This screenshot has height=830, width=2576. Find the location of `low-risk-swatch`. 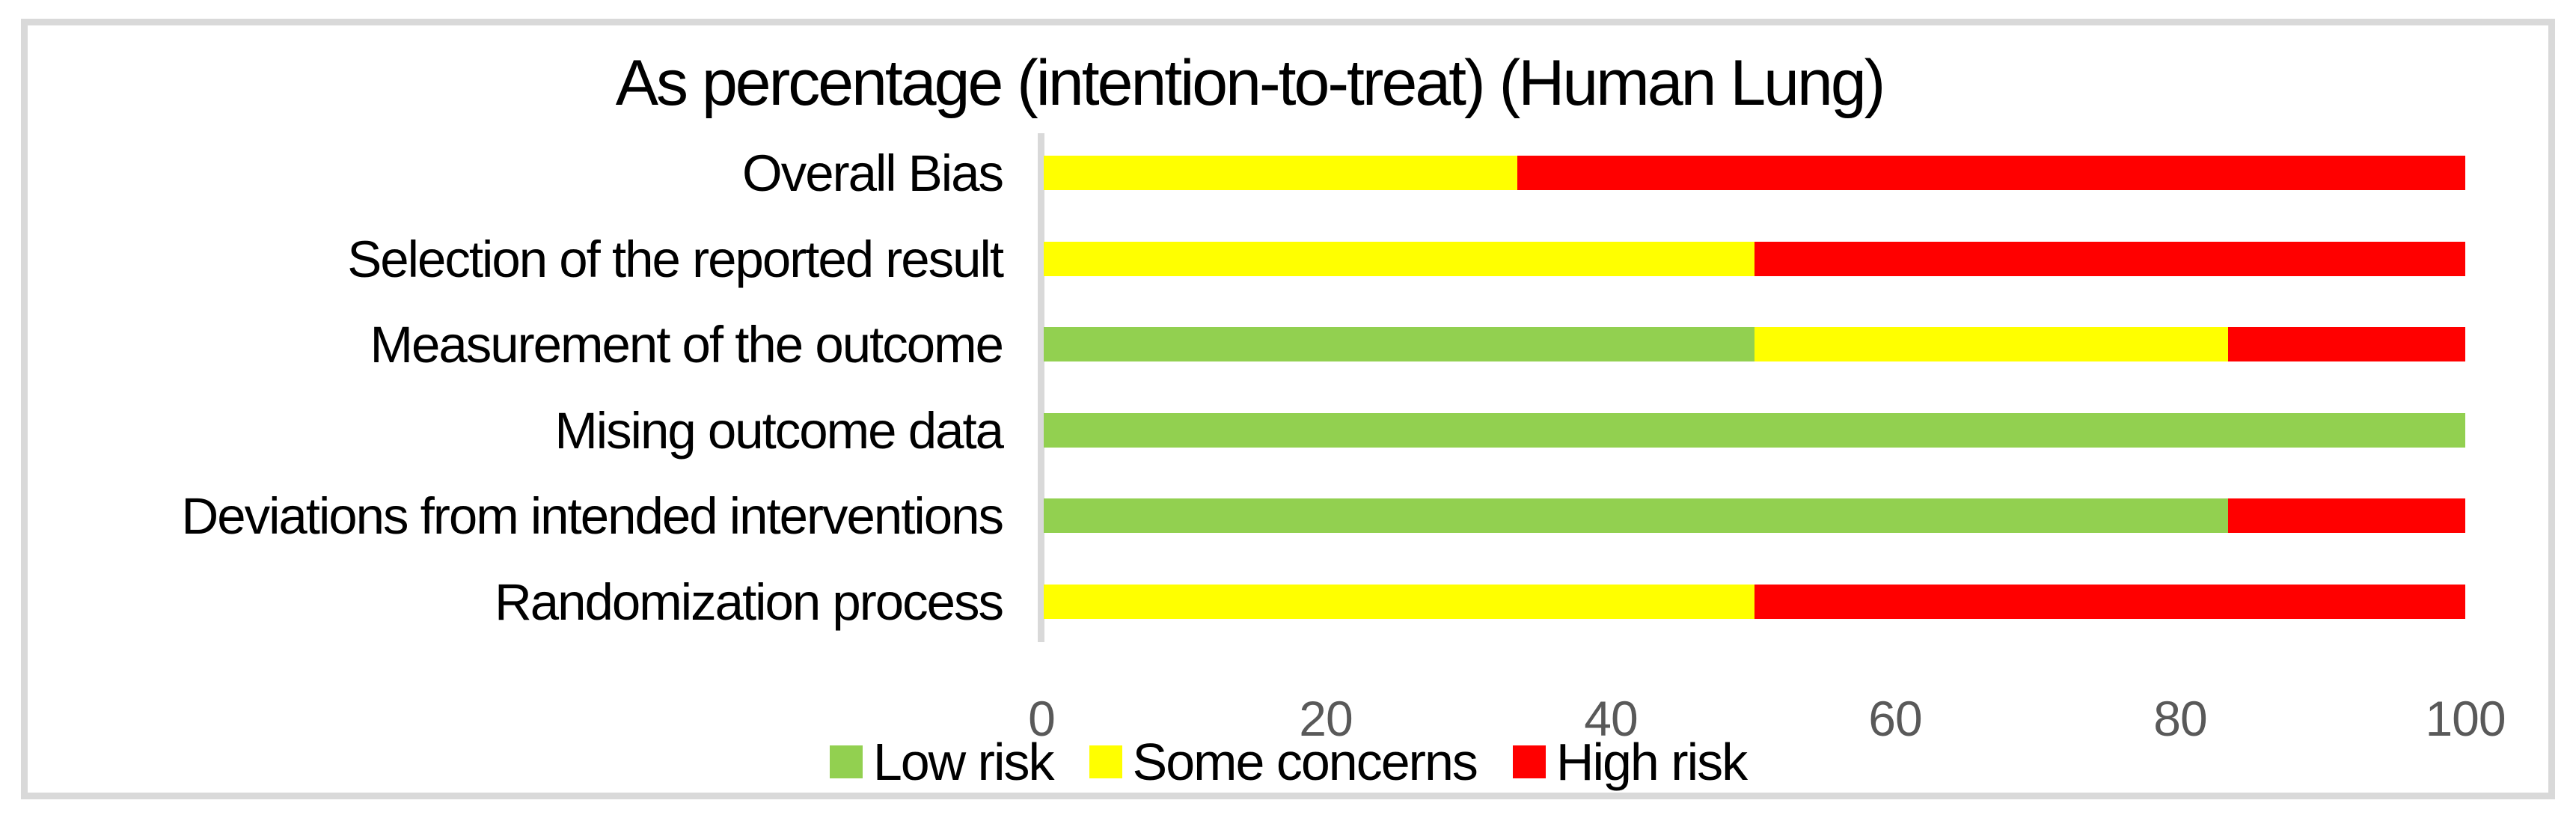

low-risk-swatch is located at coordinates (846, 762).